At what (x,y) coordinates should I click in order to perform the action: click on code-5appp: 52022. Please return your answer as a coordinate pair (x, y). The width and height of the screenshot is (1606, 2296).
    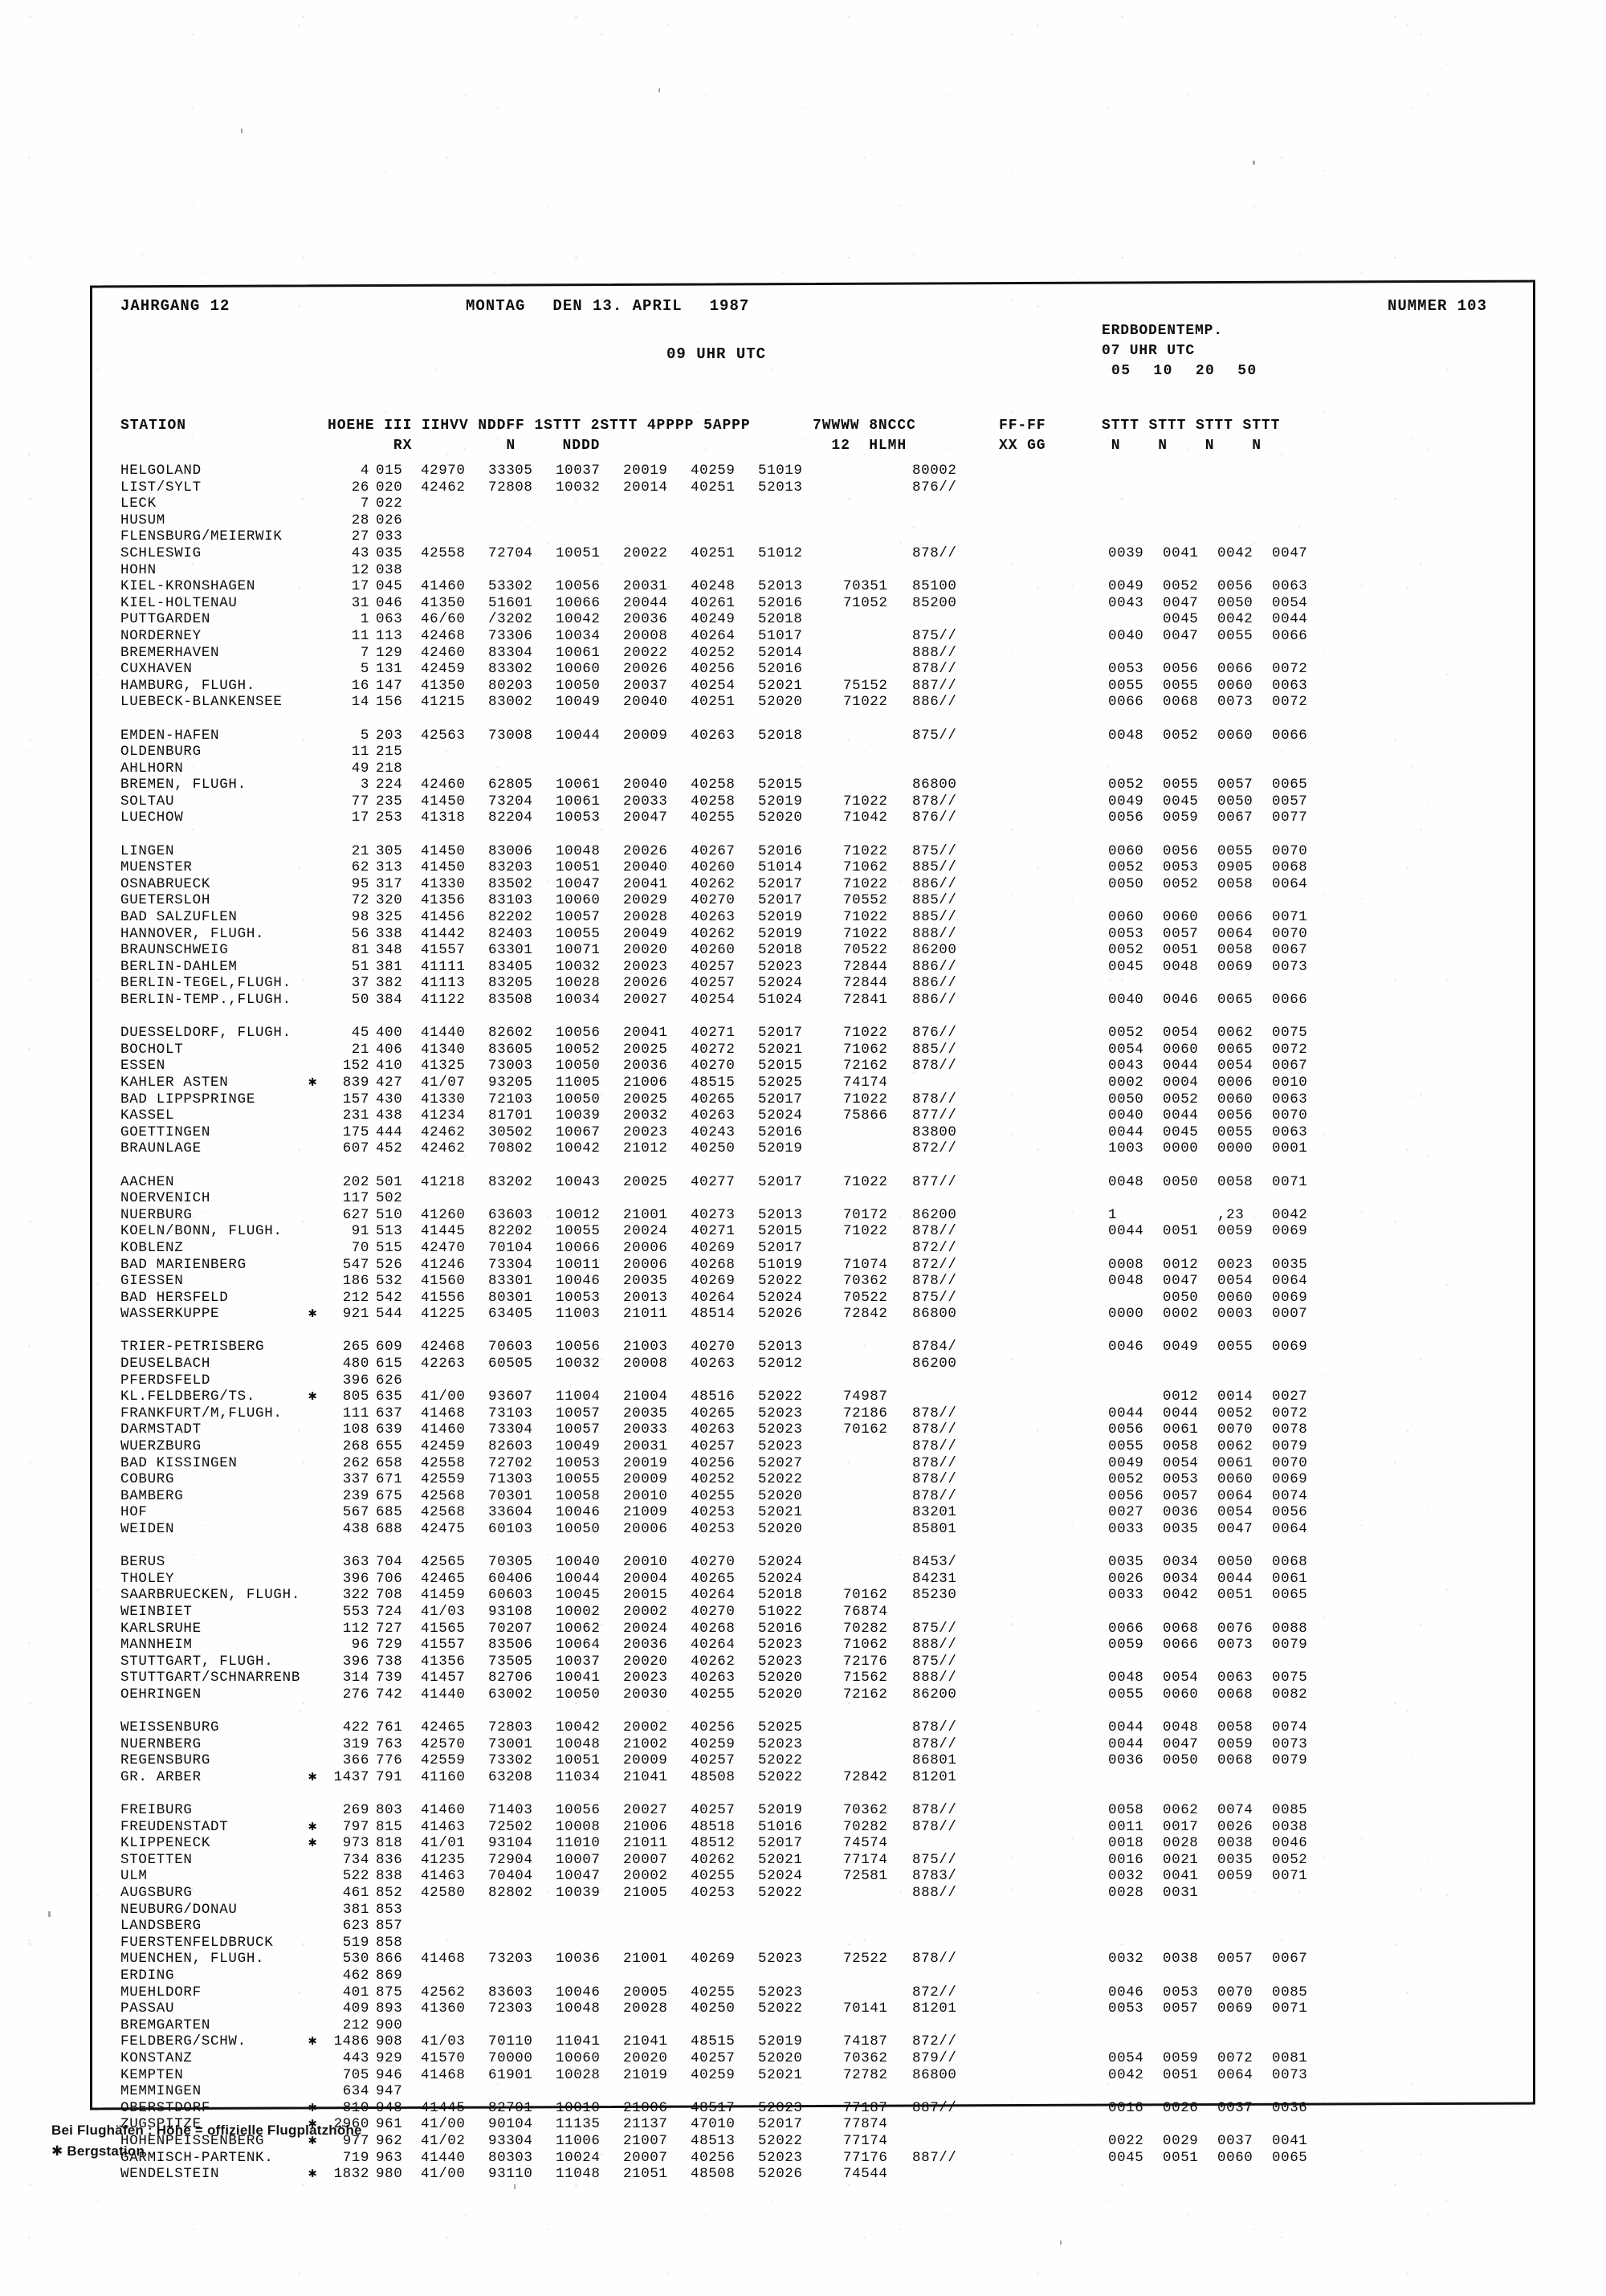
    Looking at the image, I should click on (781, 2140).